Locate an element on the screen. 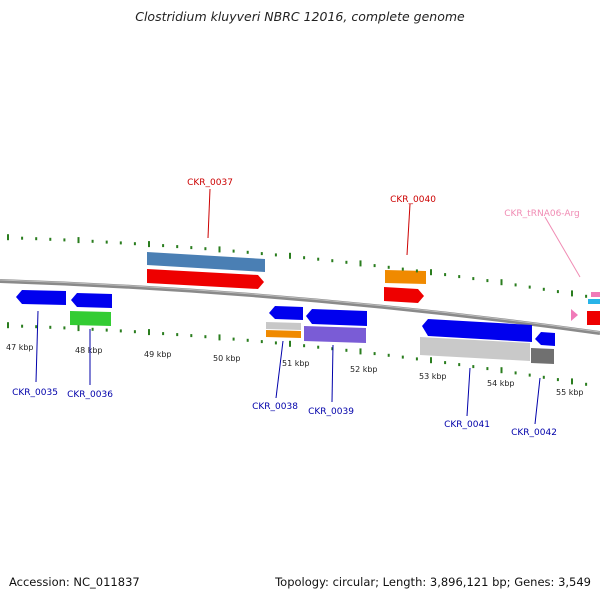 This screenshot has width=600, height=600. gene-label-ckr-trna06-arg: CKR_tRNA06-Arg is located at coordinates (542, 214).